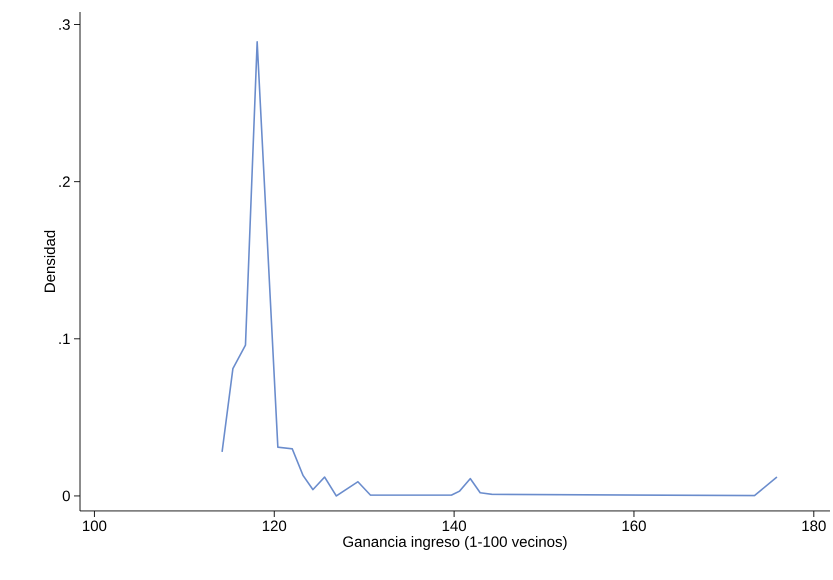 The width and height of the screenshot is (833, 580). Describe the element at coordinates (634, 526) in the screenshot. I see `x-tick-label: 160` at that location.